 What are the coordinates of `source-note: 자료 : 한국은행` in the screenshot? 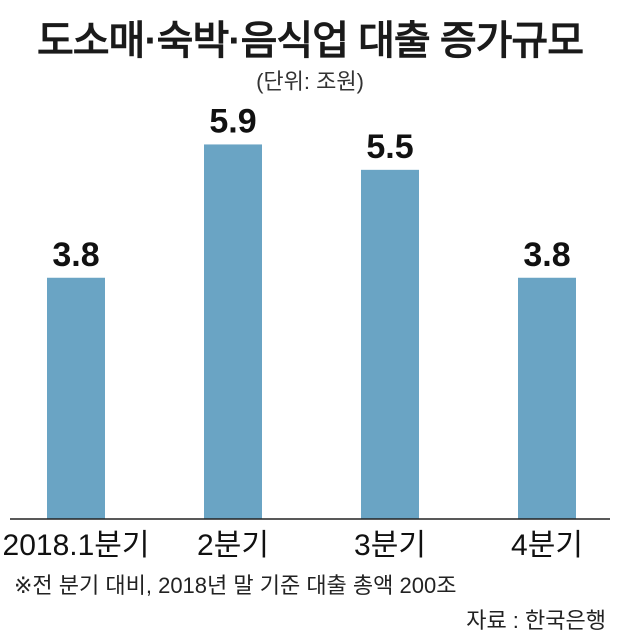 It's located at (536, 620).